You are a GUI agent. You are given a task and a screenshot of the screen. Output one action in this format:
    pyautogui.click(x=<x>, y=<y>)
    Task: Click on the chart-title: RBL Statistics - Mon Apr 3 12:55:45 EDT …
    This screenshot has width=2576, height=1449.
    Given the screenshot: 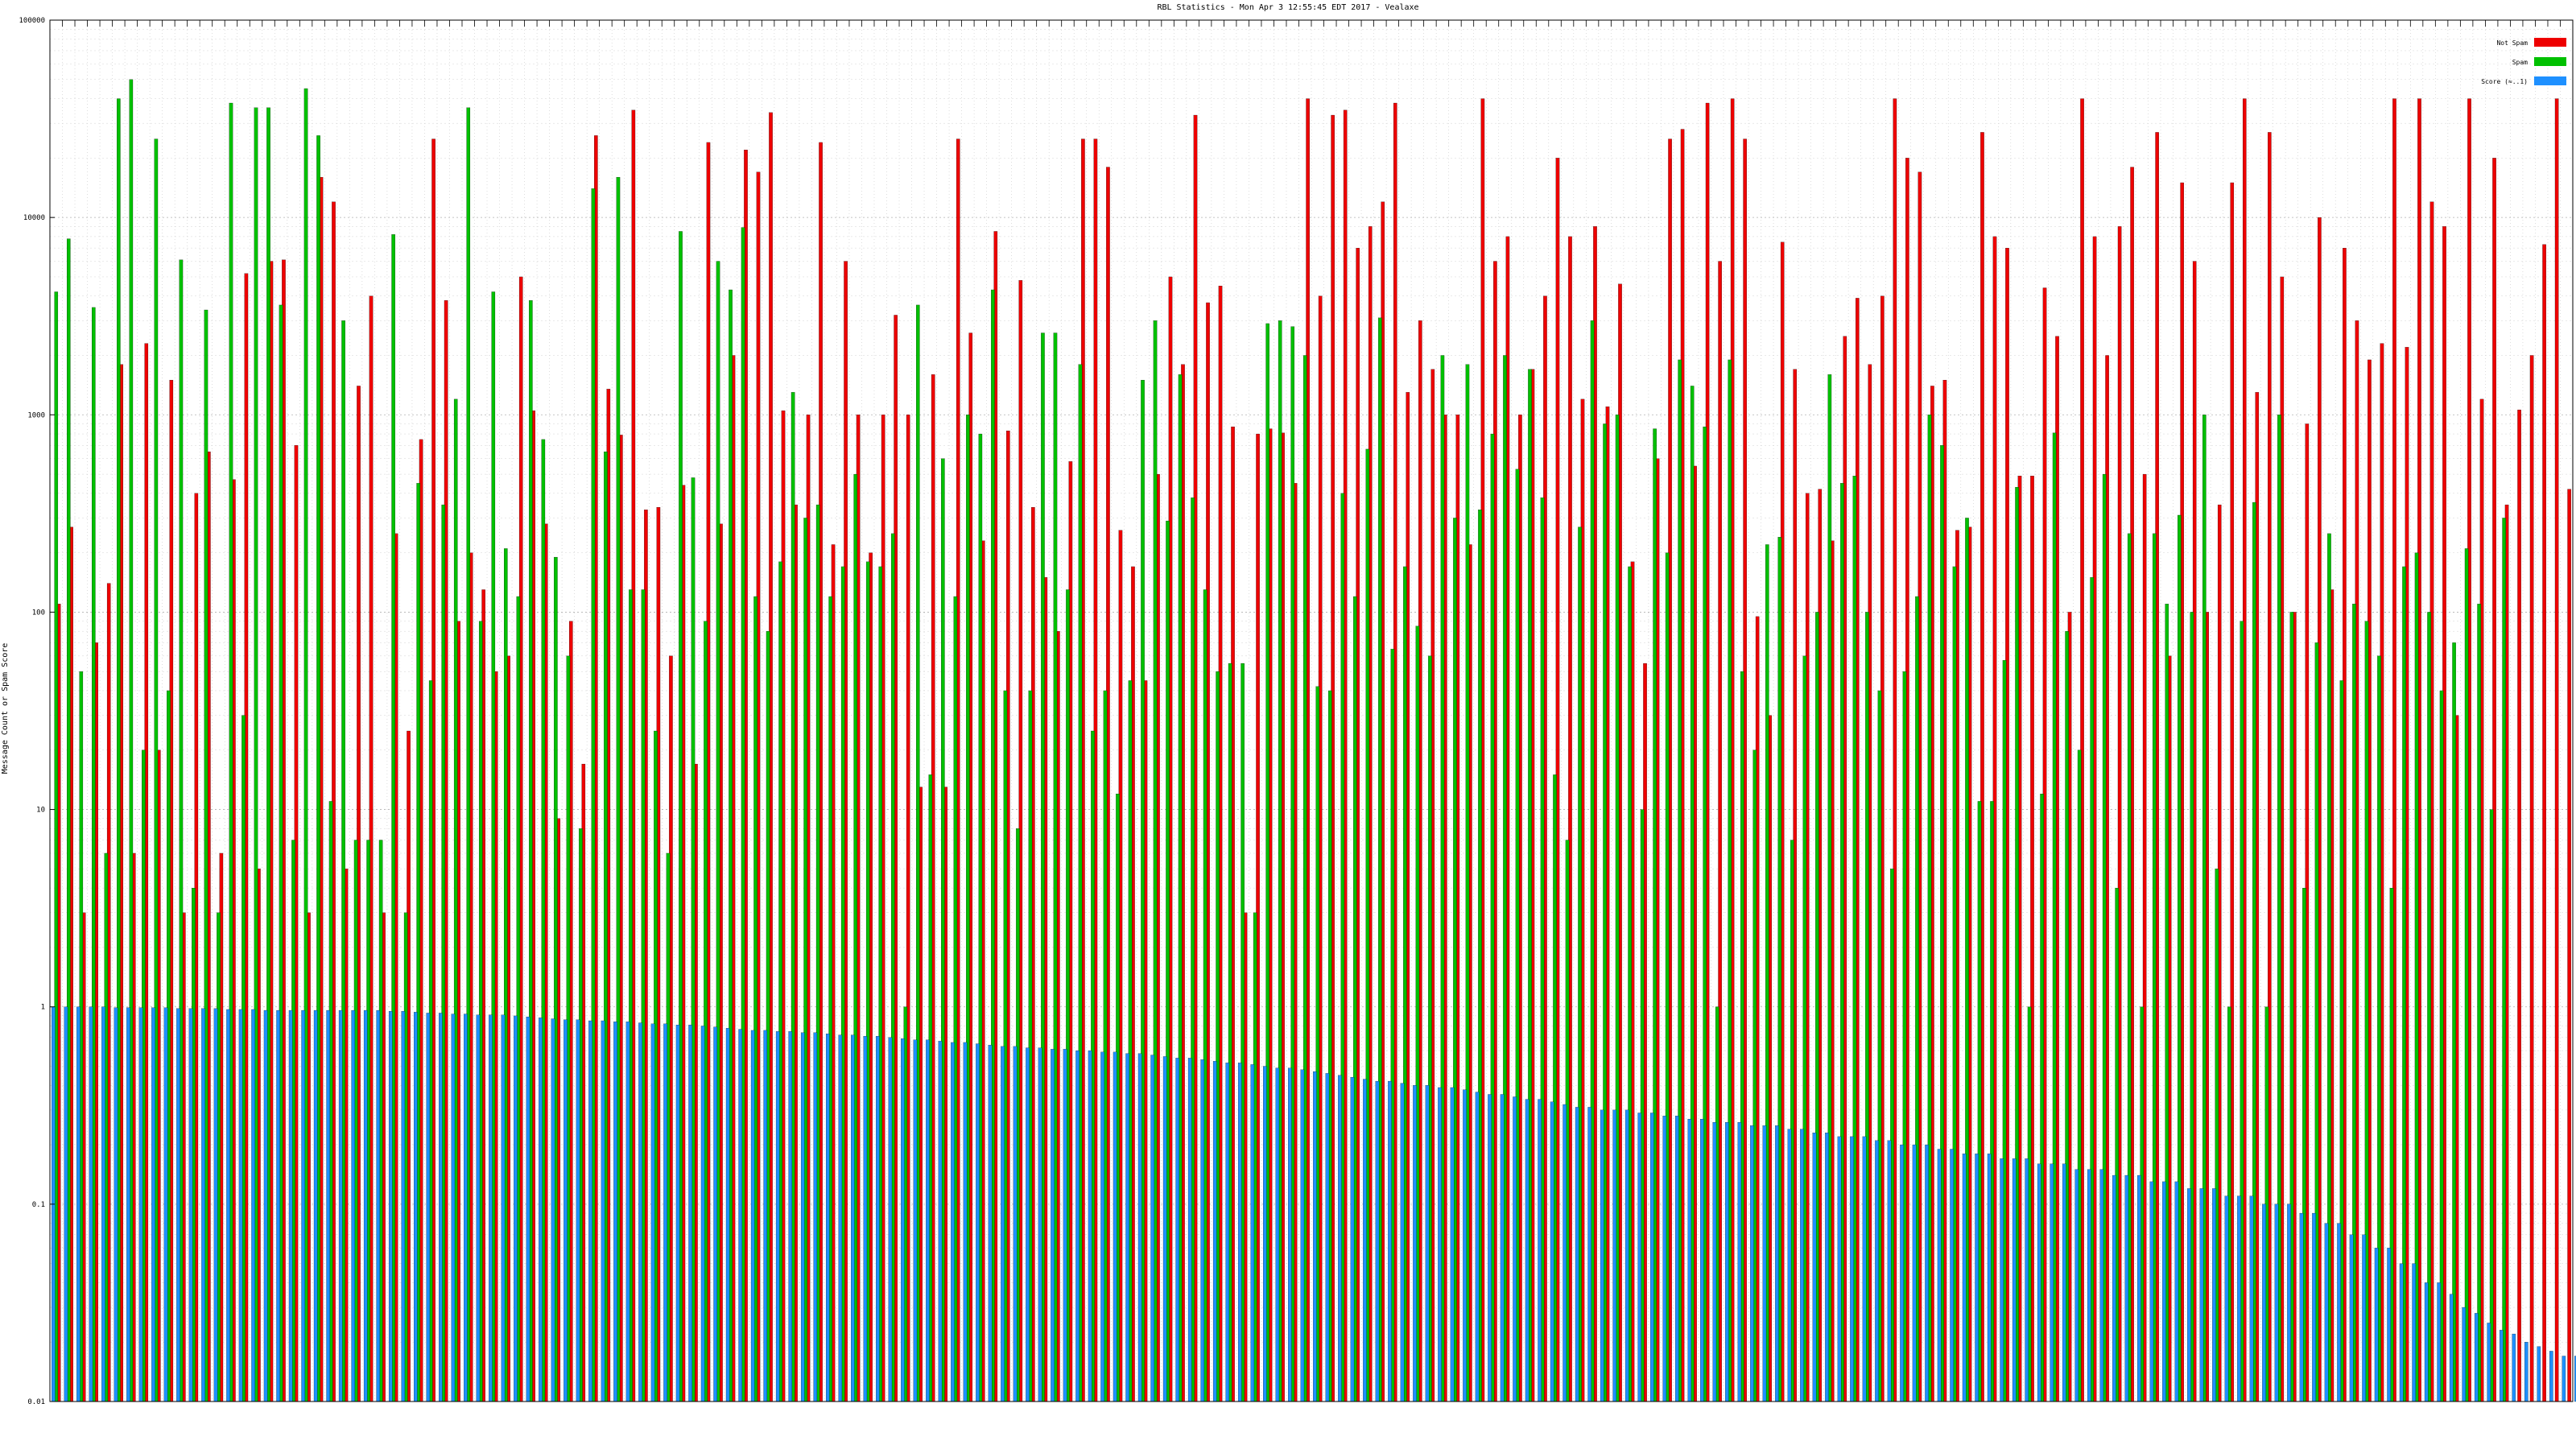 What is the action you would take?
    pyautogui.click(x=1287, y=7)
    